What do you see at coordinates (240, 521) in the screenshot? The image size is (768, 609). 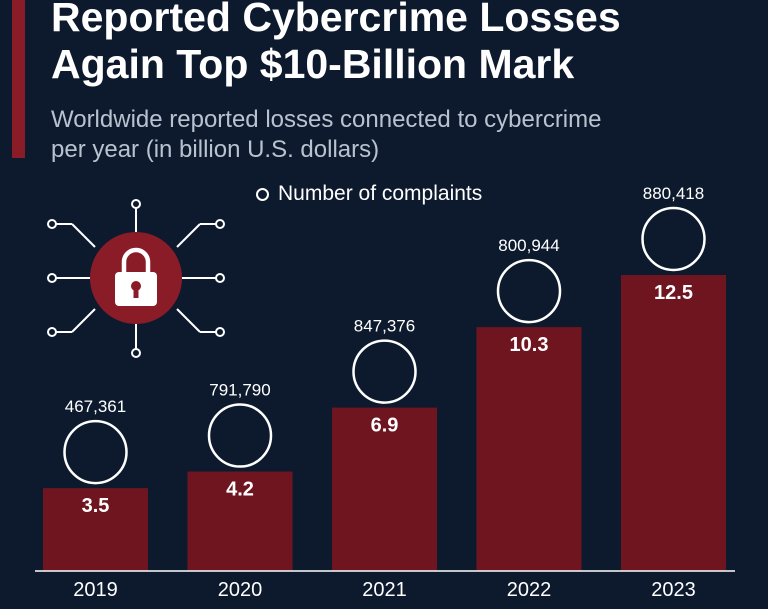 I see `bar-2020` at bounding box center [240, 521].